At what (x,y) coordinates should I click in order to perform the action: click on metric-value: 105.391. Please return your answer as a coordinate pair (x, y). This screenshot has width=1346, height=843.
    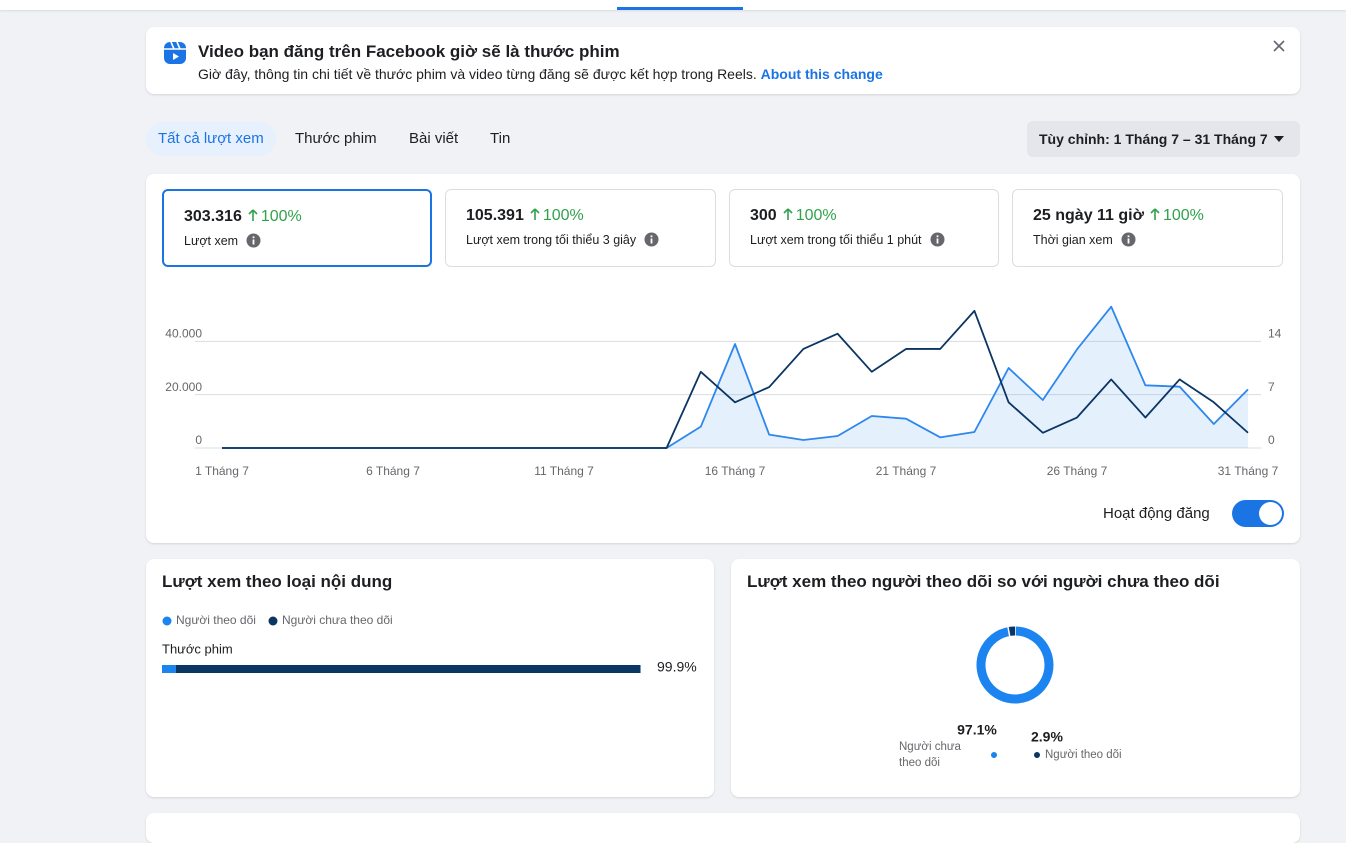
    Looking at the image, I should click on (495, 215).